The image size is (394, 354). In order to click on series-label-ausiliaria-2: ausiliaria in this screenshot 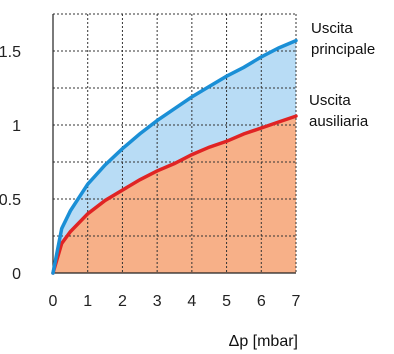, I will do `click(339, 121)`.